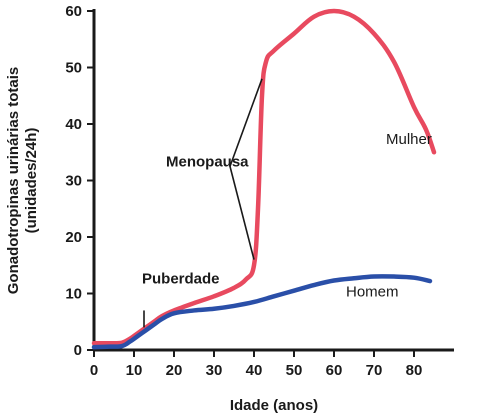 Image resolution: width=481 pixels, height=415 pixels. What do you see at coordinates (73, 294) in the screenshot?
I see `y-tick-label: 10` at bounding box center [73, 294].